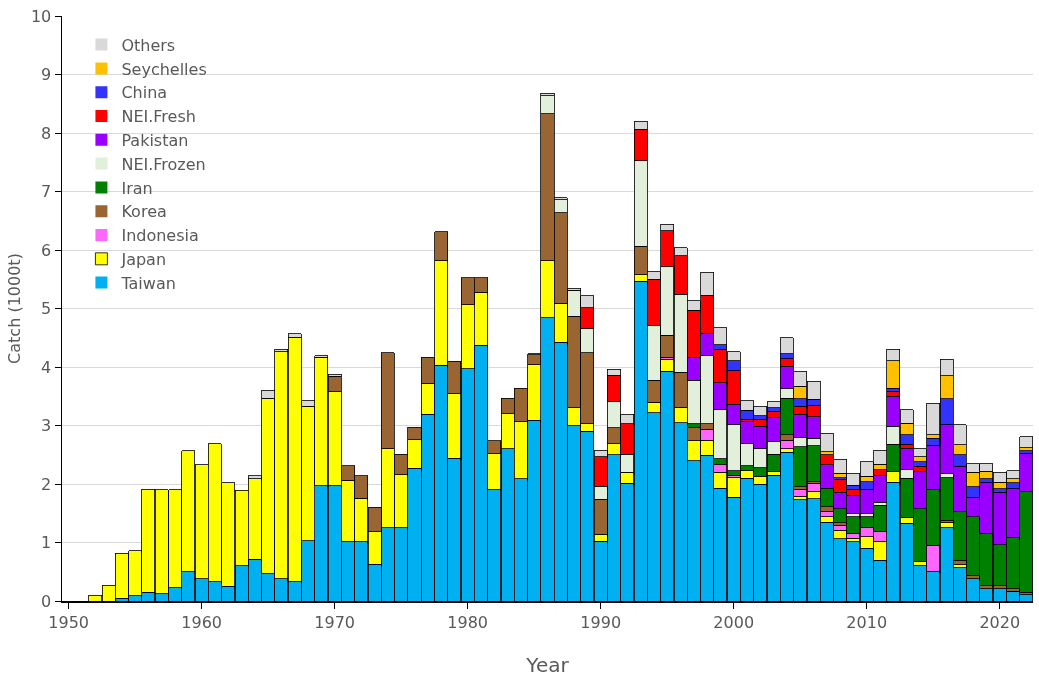  Describe the element at coordinates (46, 543) in the screenshot. I see `y-tick-label: 1` at that location.